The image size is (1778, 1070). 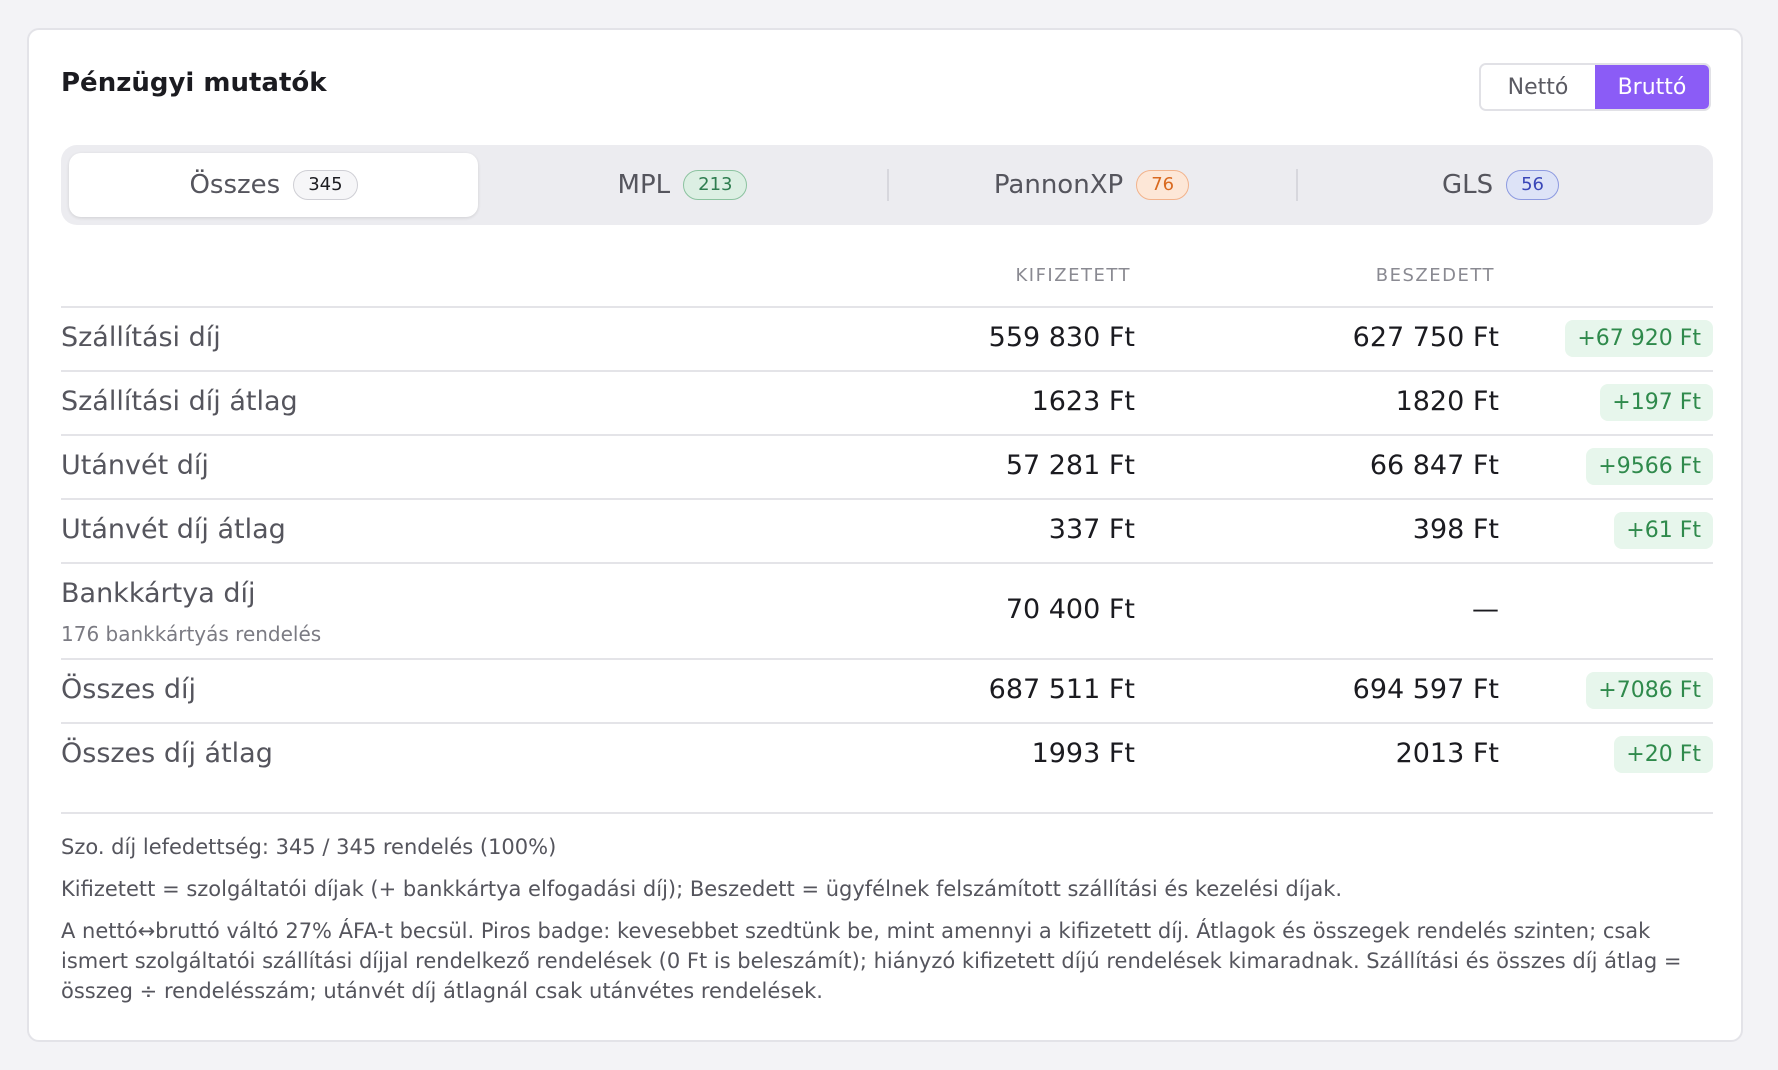 I want to click on count-badge: 345, so click(x=325, y=185).